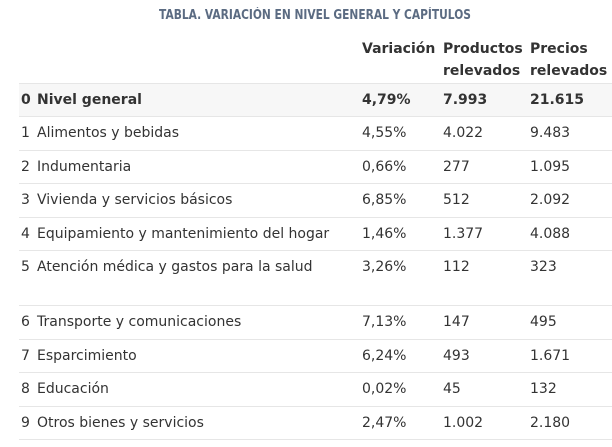  Describe the element at coordinates (25, 234) in the screenshot. I see `row-index: 4` at that location.